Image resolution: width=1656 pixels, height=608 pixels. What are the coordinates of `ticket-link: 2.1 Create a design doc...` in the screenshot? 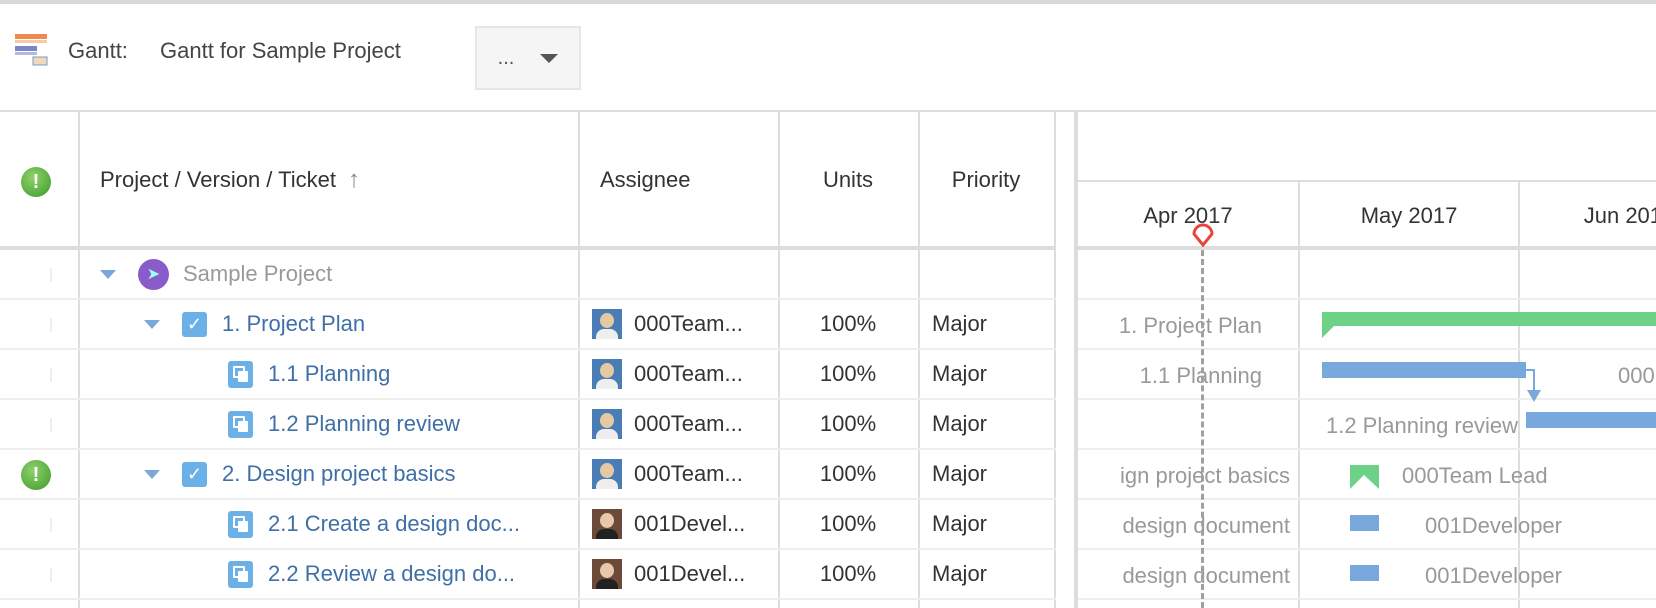 It's located at (394, 523).